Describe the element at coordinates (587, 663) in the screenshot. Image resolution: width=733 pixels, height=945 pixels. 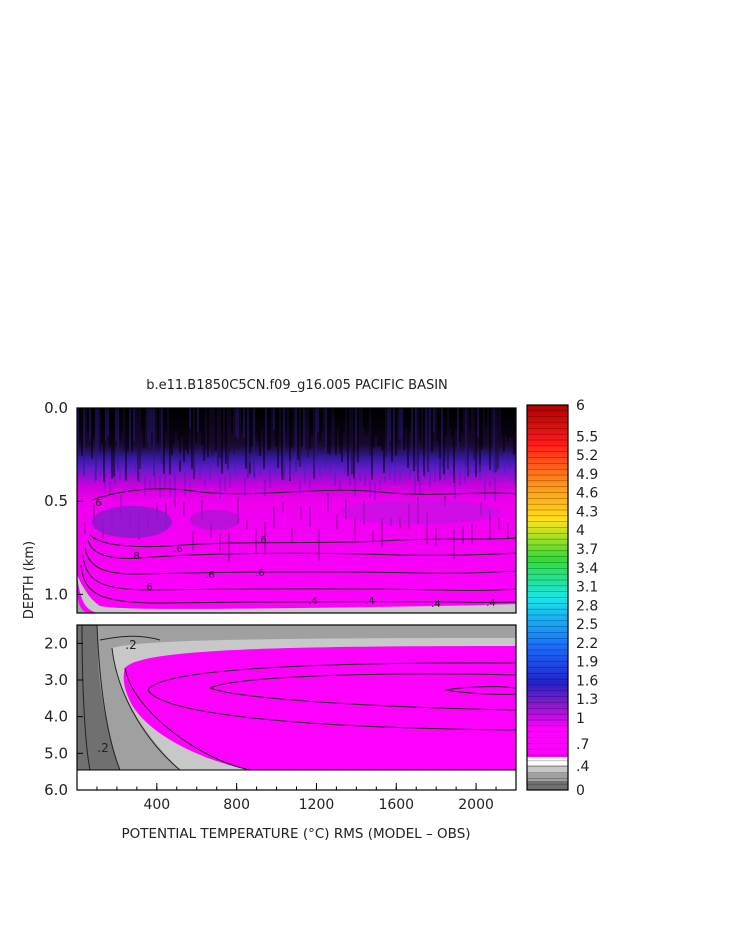
I see `colorbar-label: 1.9` at that location.